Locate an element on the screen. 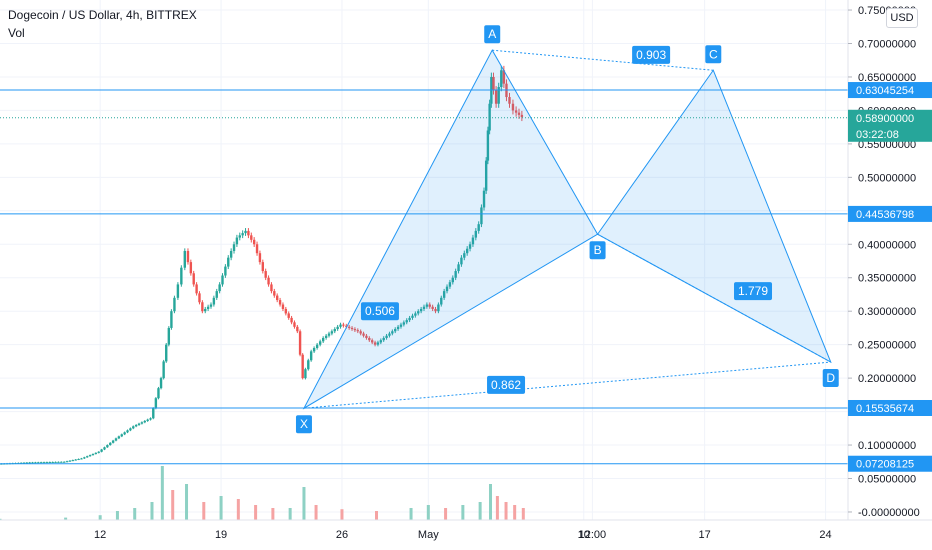  y-tick-label: 0.35000000 is located at coordinates (887, 279).